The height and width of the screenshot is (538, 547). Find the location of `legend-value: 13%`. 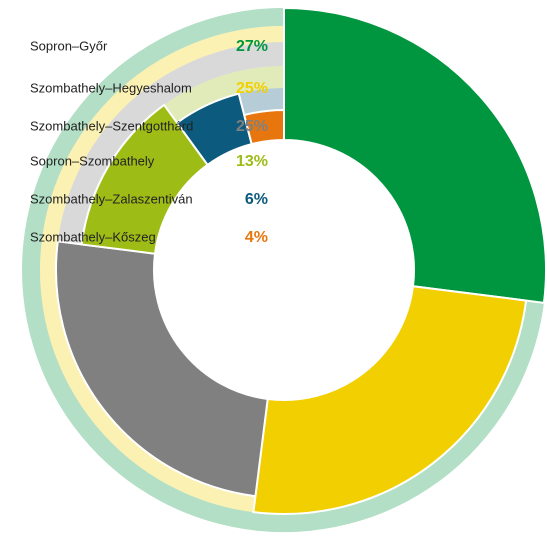

legend-value: 13% is located at coordinates (252, 161).